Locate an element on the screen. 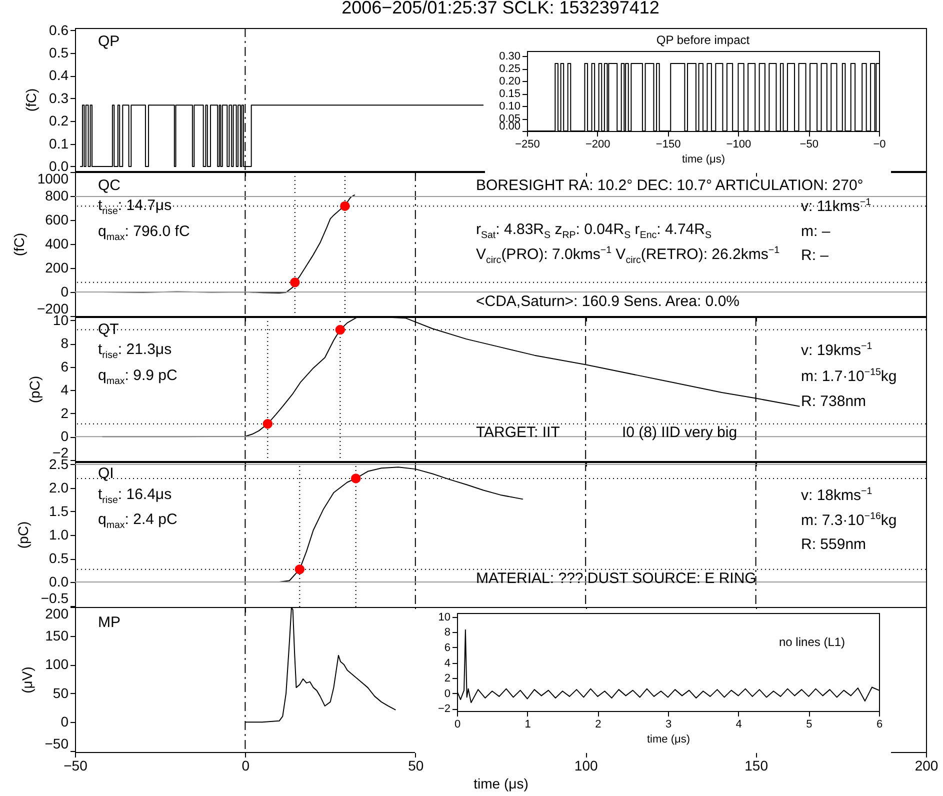  annotation: q$_{max}$: 2.4 pC is located at coordinates (138, 521).